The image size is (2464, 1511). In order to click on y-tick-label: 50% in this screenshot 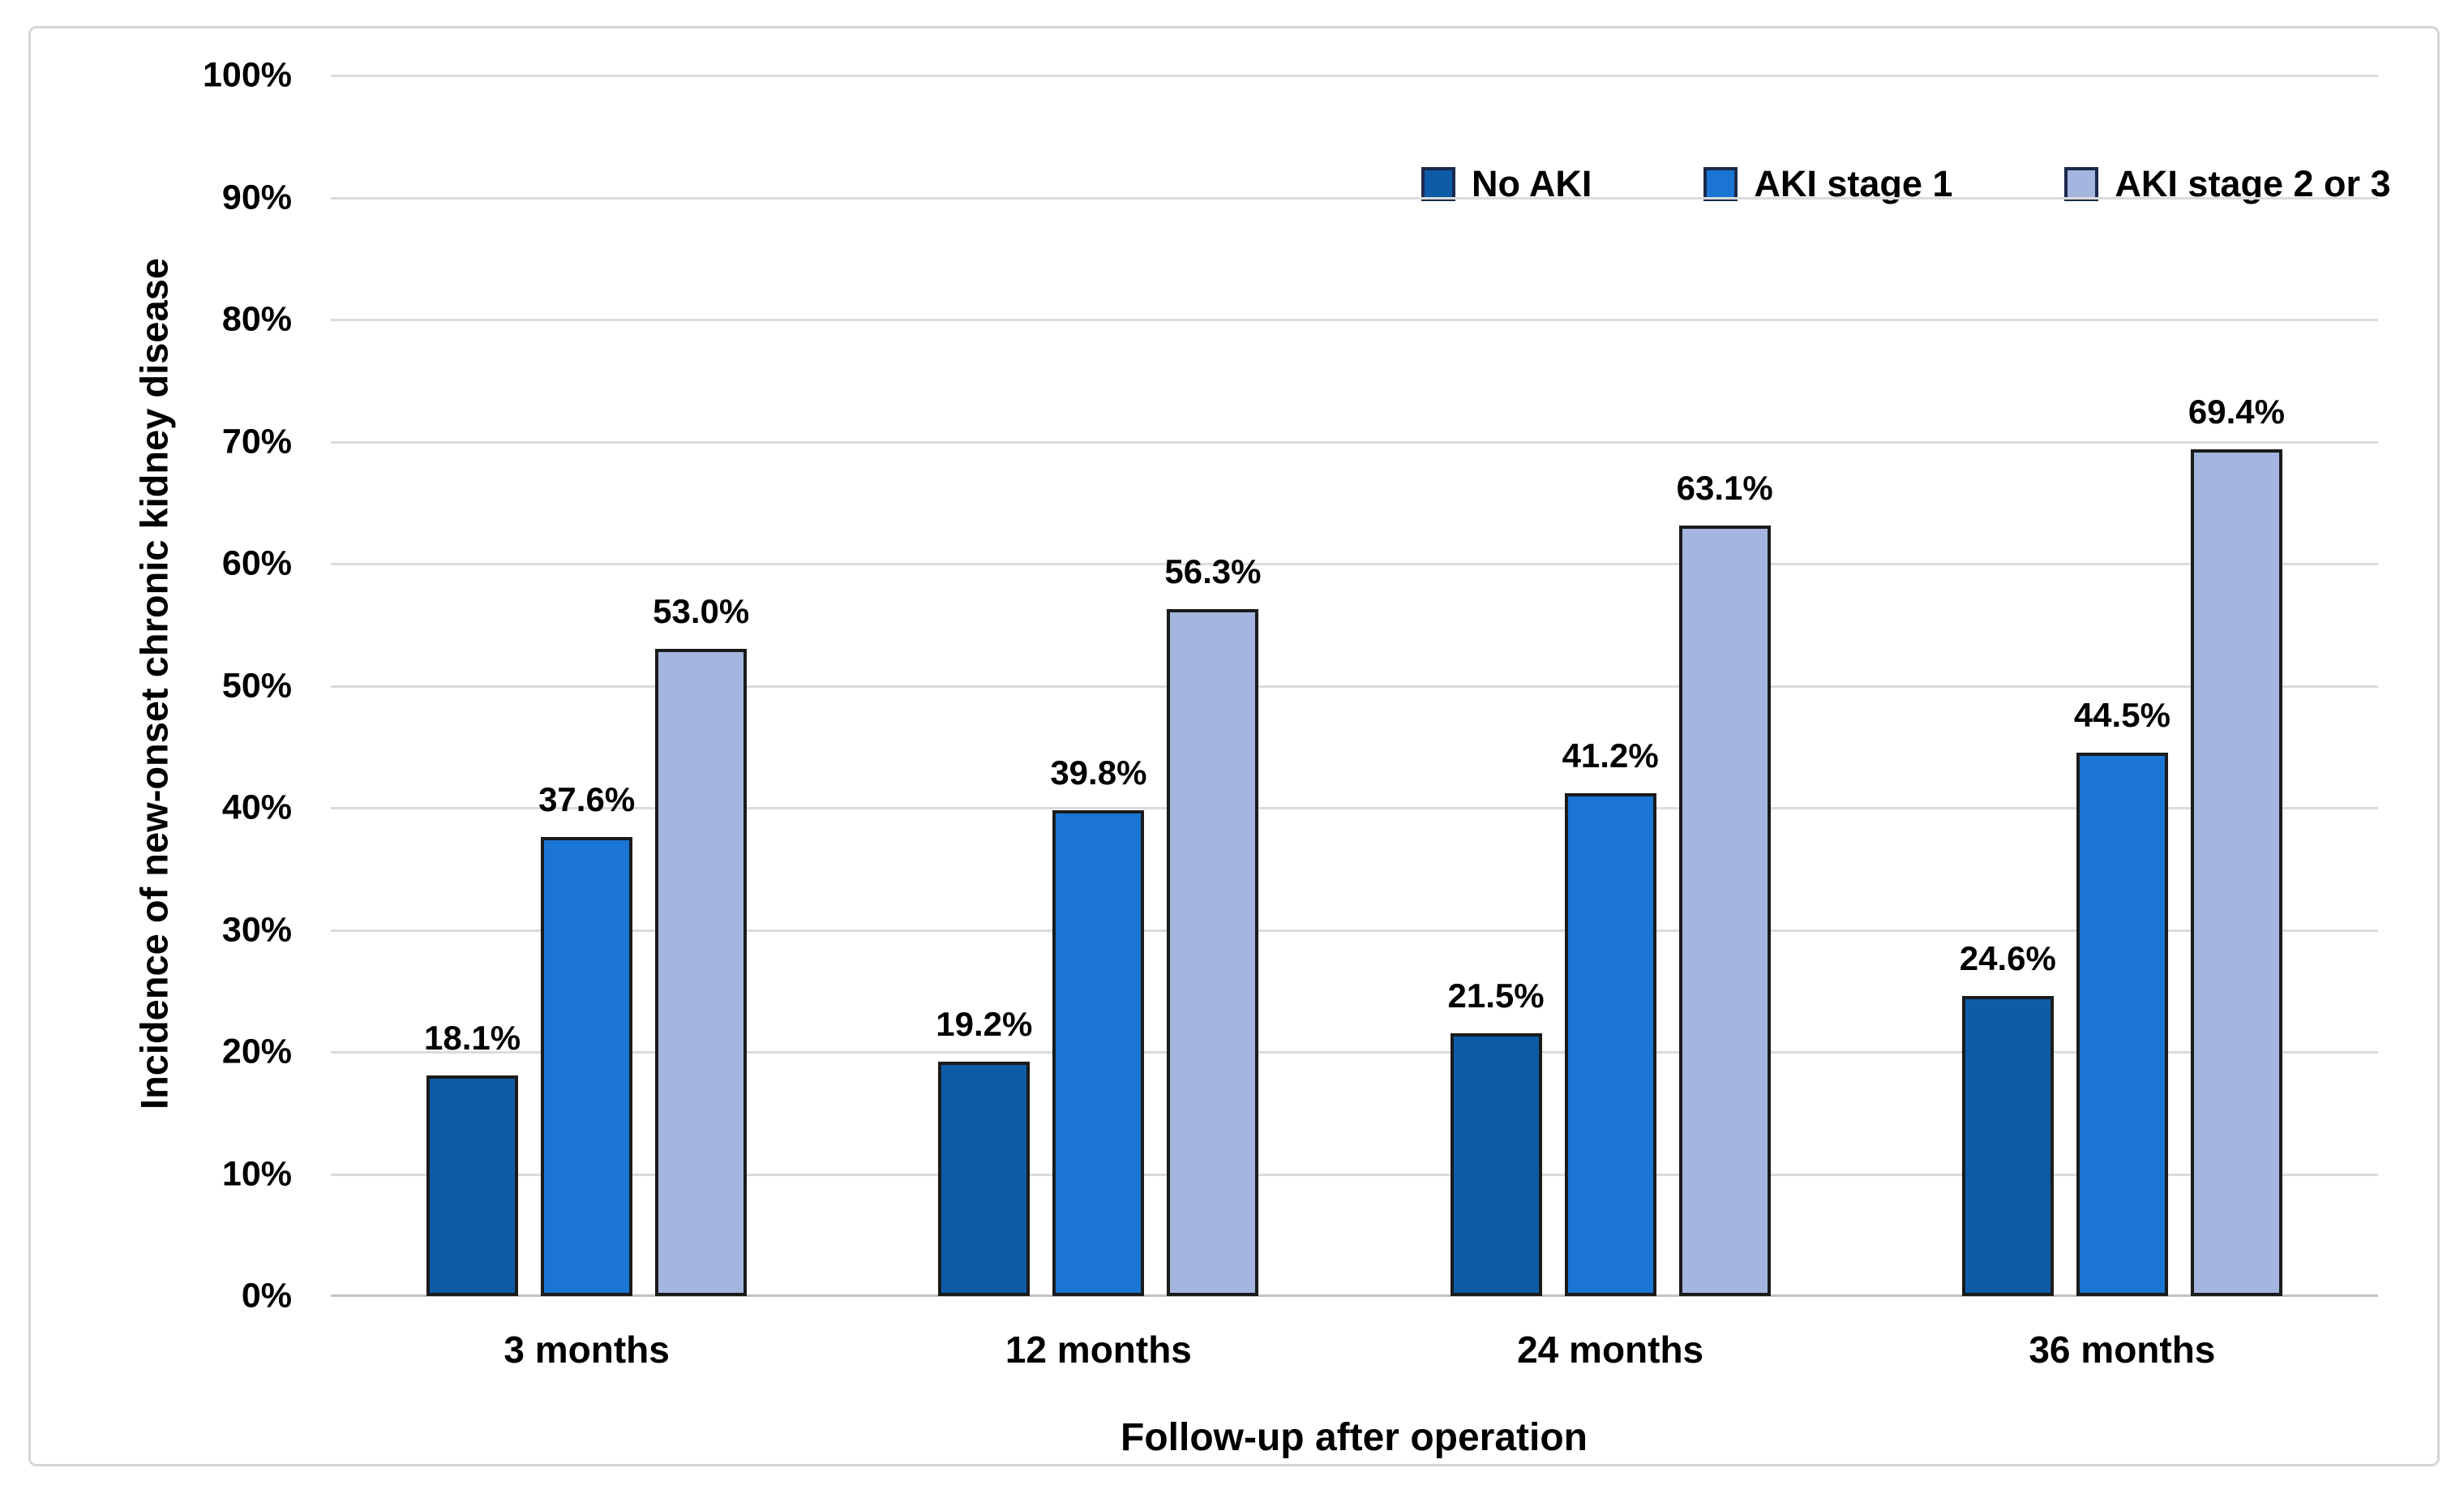, I will do `click(256, 685)`.